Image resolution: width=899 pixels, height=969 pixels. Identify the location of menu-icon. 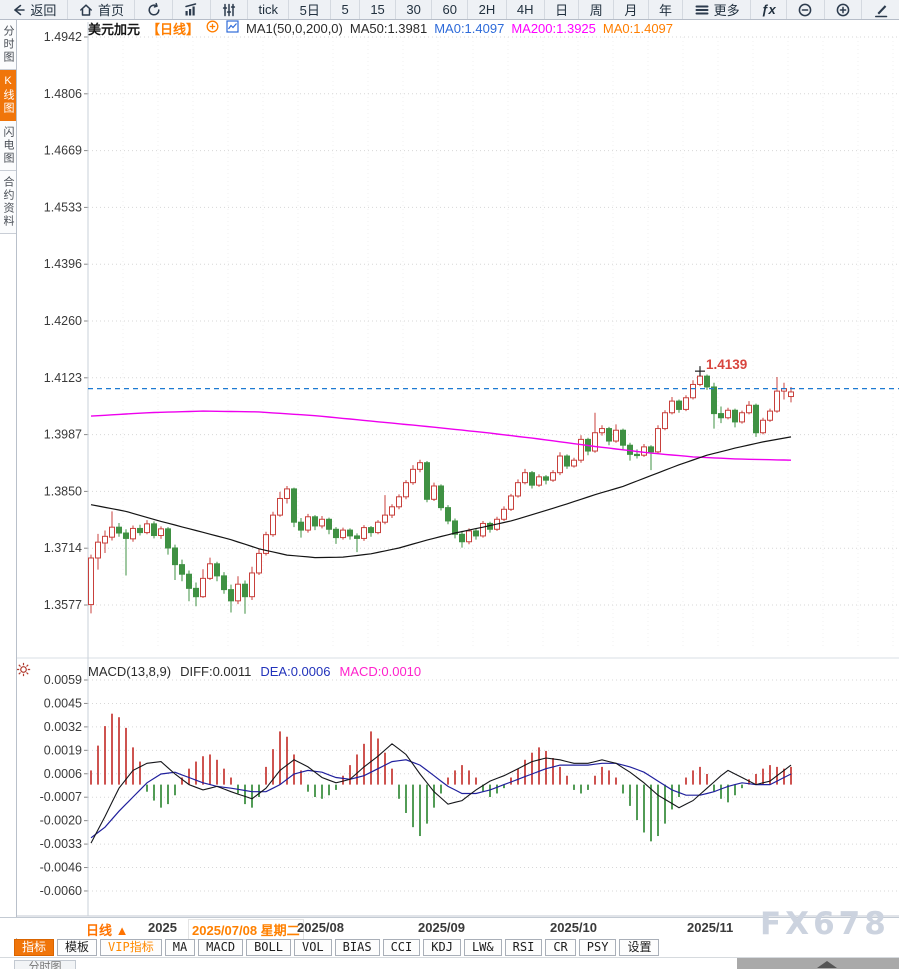
(702, 9).